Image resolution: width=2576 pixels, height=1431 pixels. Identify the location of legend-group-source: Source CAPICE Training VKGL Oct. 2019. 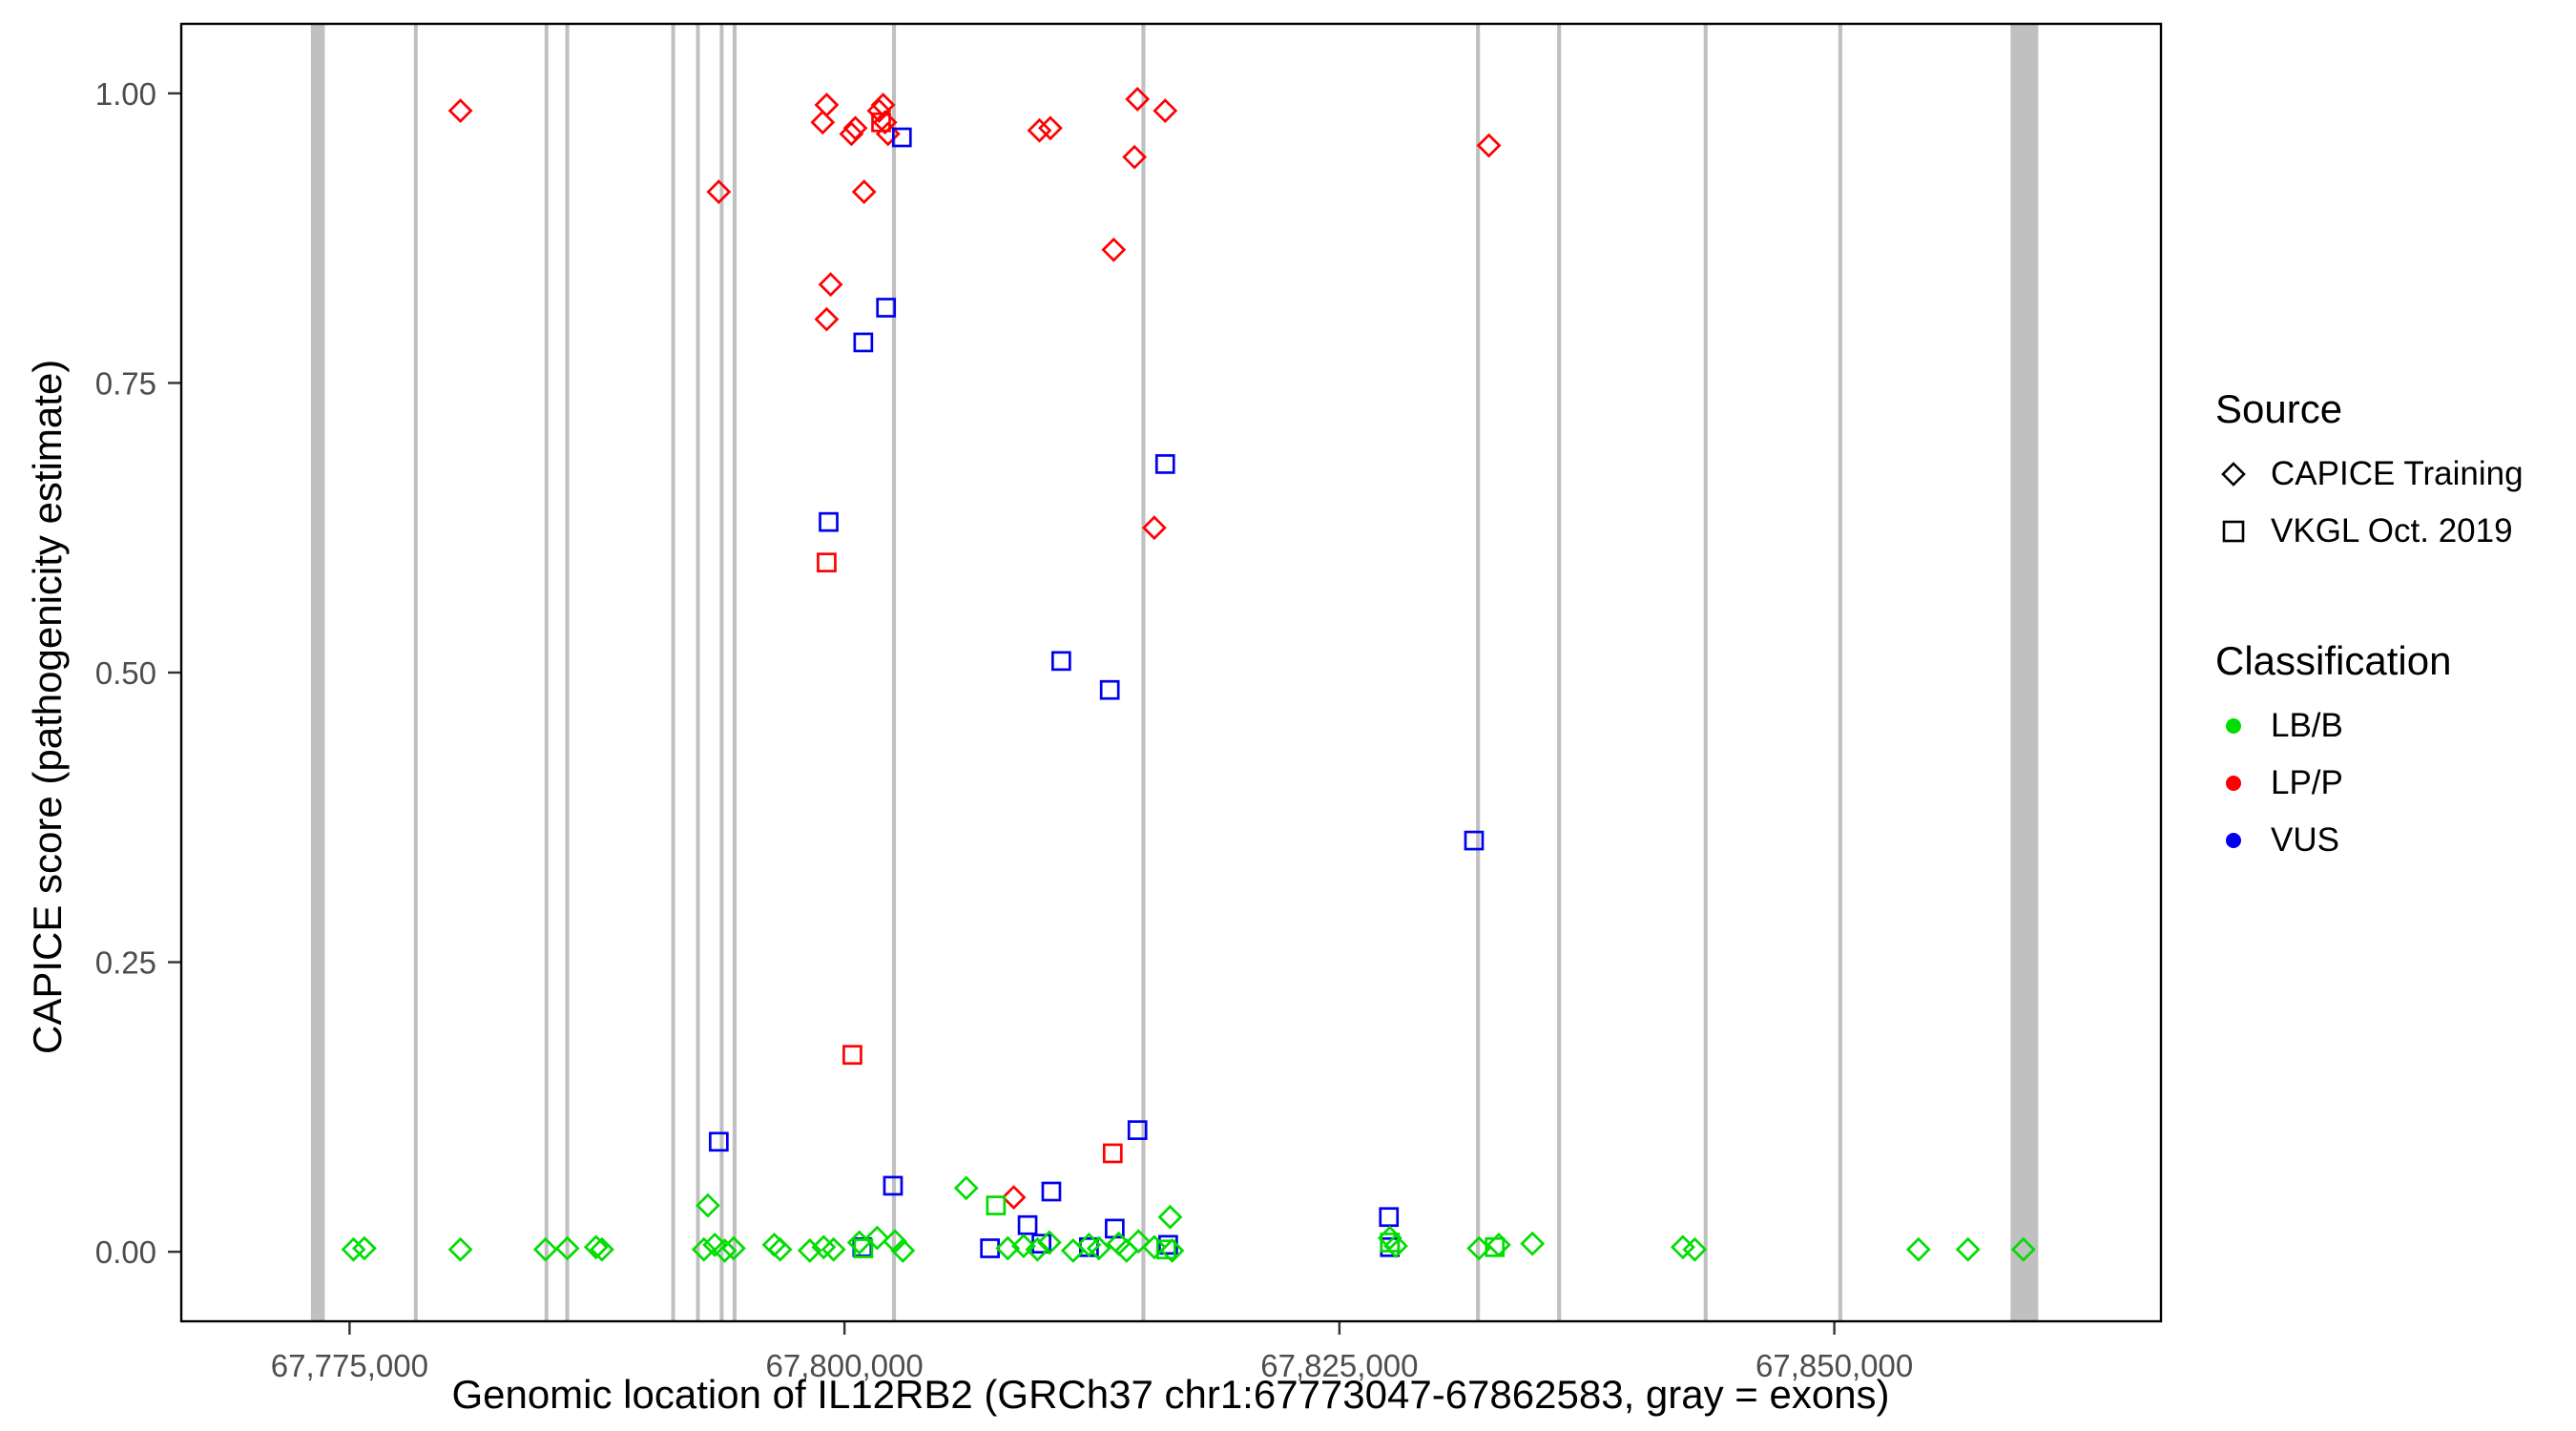
(2391, 468).